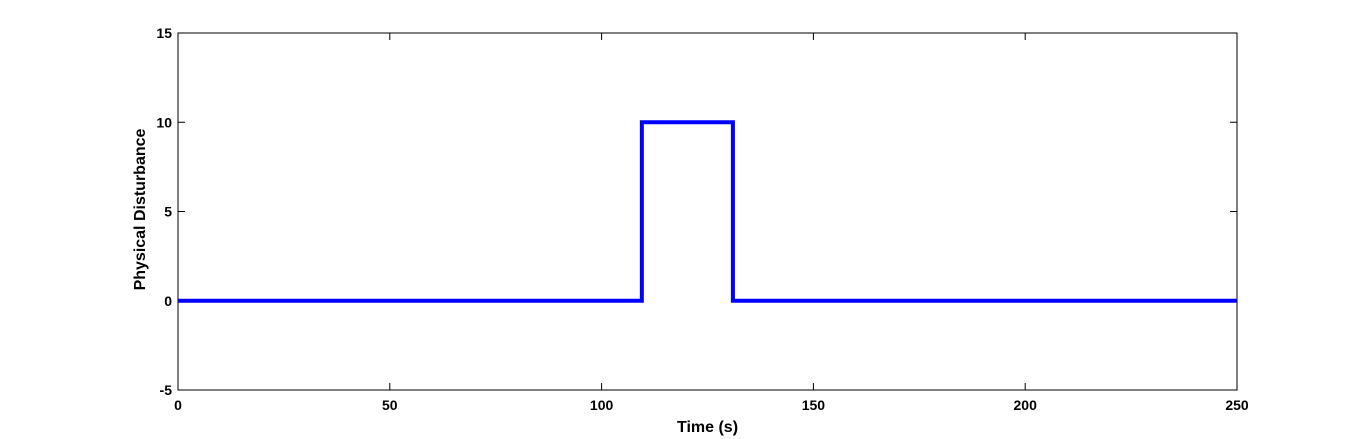 The image size is (1366, 439). Describe the element at coordinates (390, 405) in the screenshot. I see `x-tick-label: 50` at that location.